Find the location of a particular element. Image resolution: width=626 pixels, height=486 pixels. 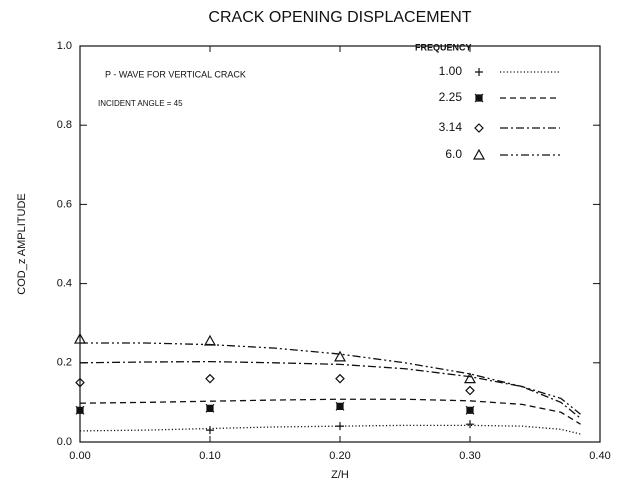

y-tick-label: 0.2 is located at coordinates (64, 363).